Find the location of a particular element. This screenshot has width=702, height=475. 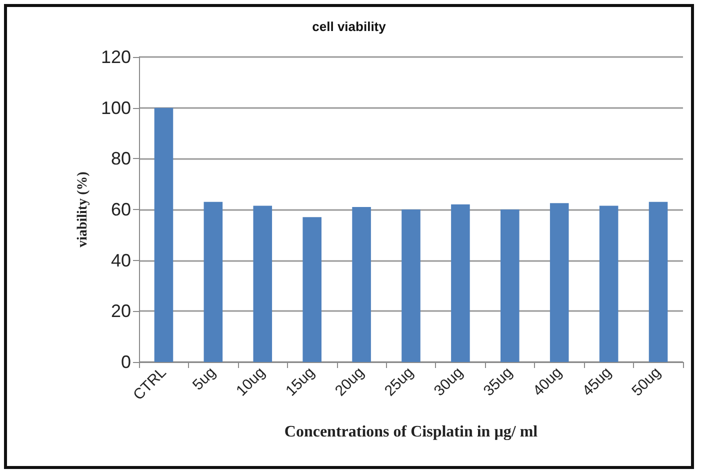

y-tick-label: 120 is located at coordinates (115, 57).